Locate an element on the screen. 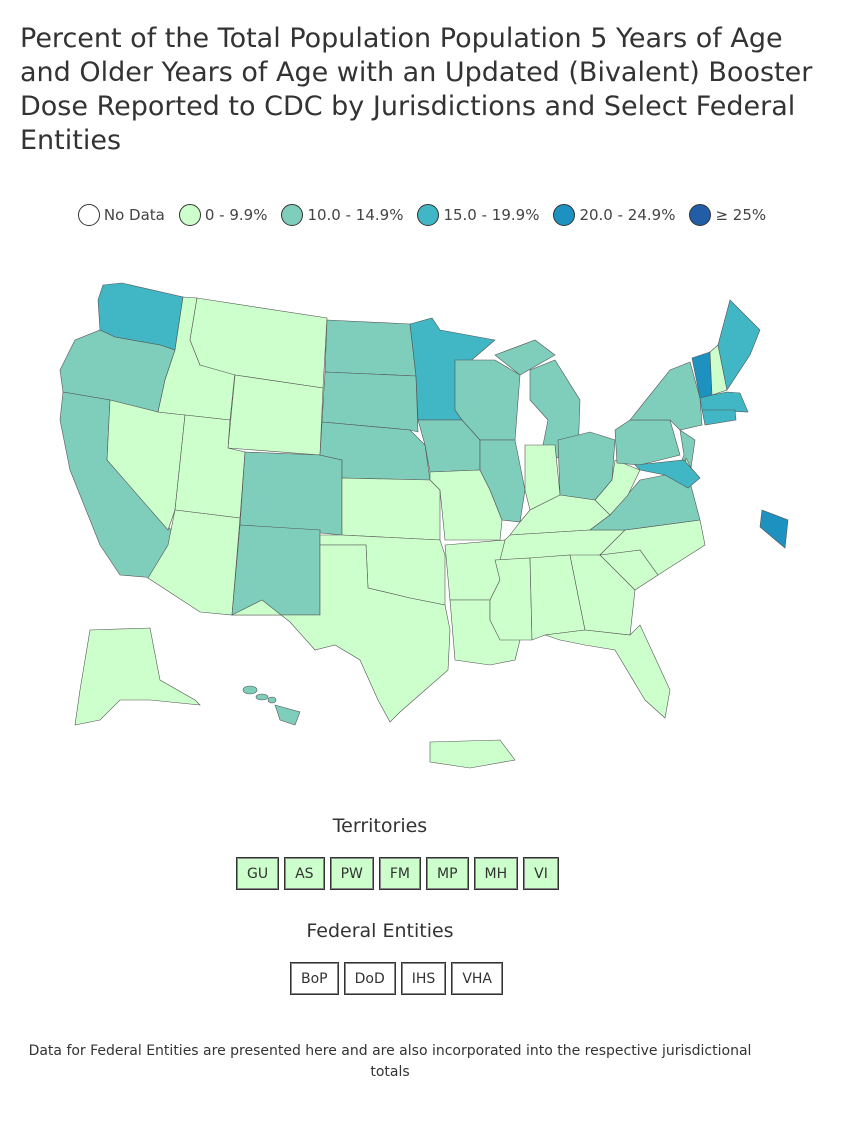 The width and height of the screenshot is (844, 1121). legend-item-15-19: 15.0 - 19.9% is located at coordinates (478, 215).